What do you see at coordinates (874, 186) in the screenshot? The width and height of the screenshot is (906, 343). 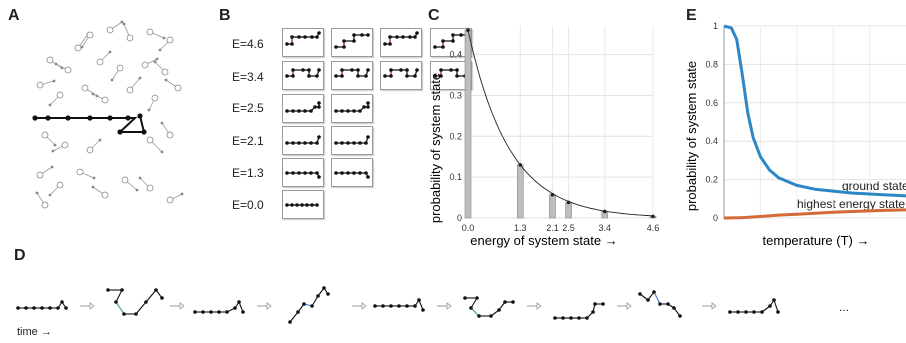 I see `series-label-ground-state: ground state` at bounding box center [874, 186].